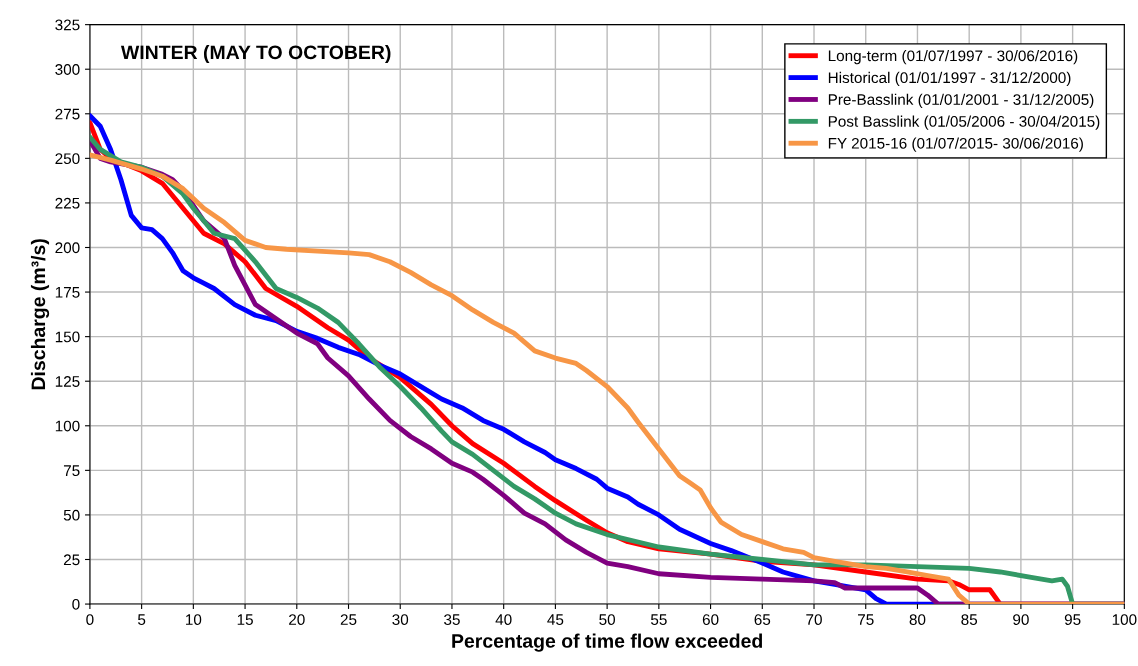  What do you see at coordinates (762, 620) in the screenshot?
I see `x-tick-label: 65` at bounding box center [762, 620].